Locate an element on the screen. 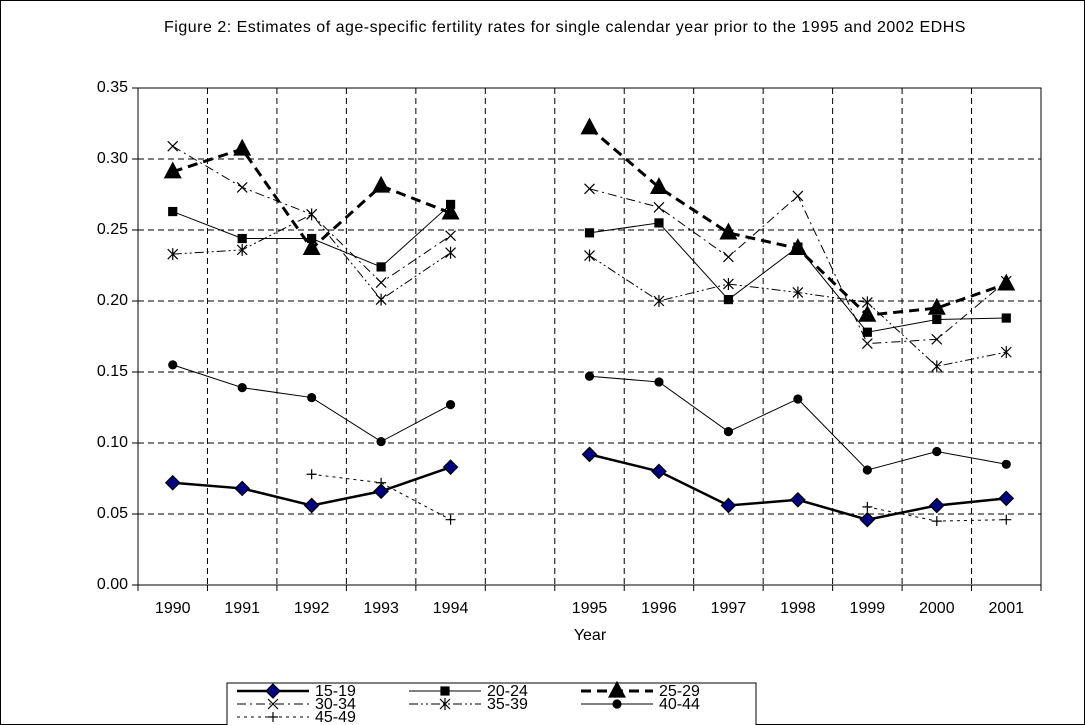  x-tick-label: 1995 is located at coordinates (590, 608).